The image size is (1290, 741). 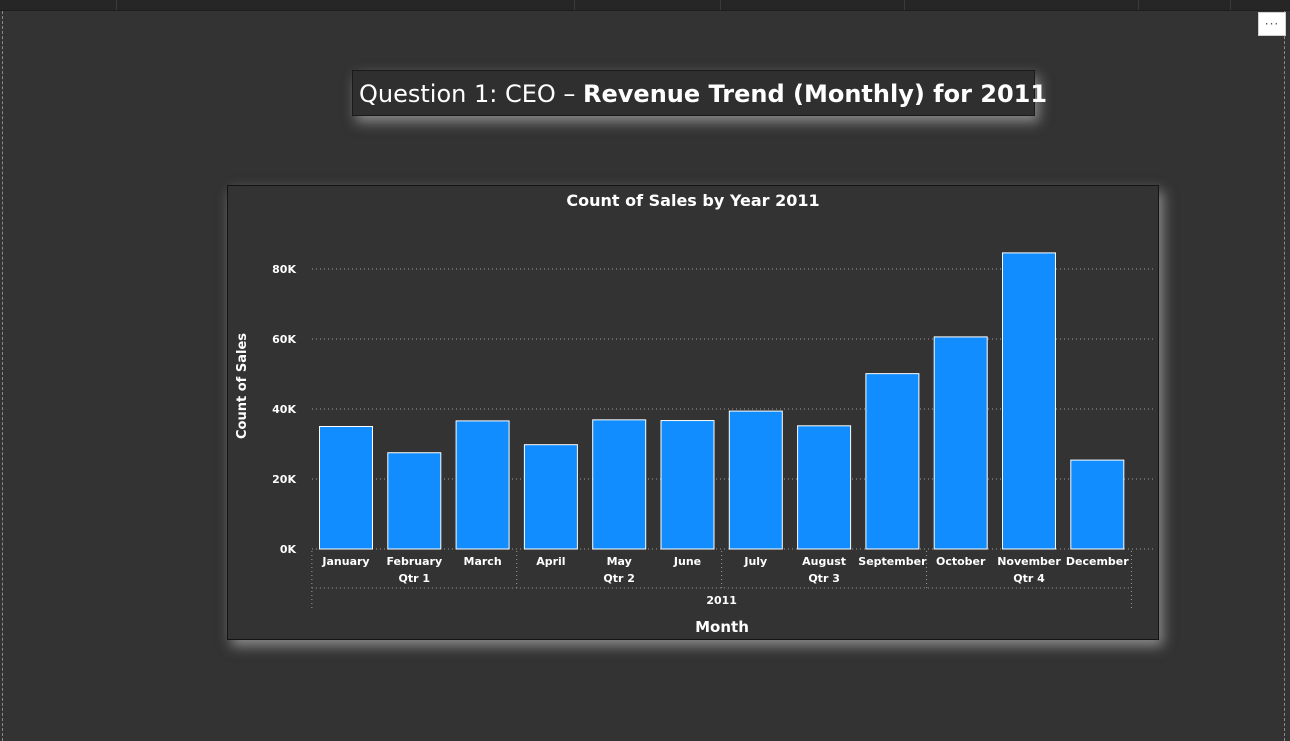 I want to click on page-title-main: Revenue Trend (Monthly) for 2011, so click(x=815, y=94).